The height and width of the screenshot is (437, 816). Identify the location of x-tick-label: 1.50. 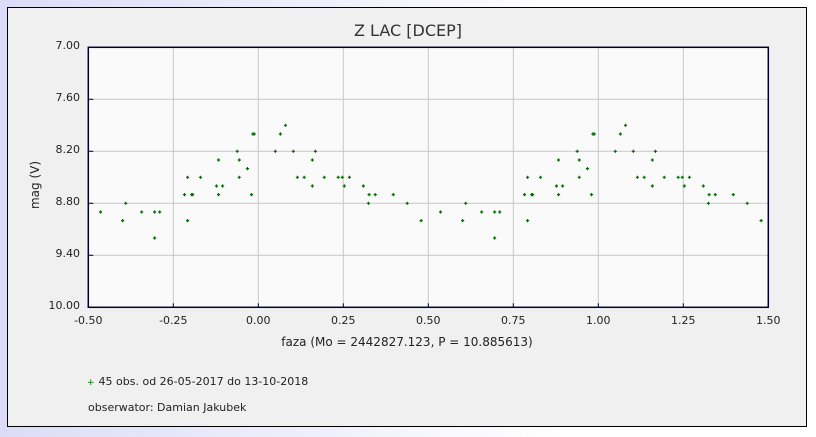
(768, 320).